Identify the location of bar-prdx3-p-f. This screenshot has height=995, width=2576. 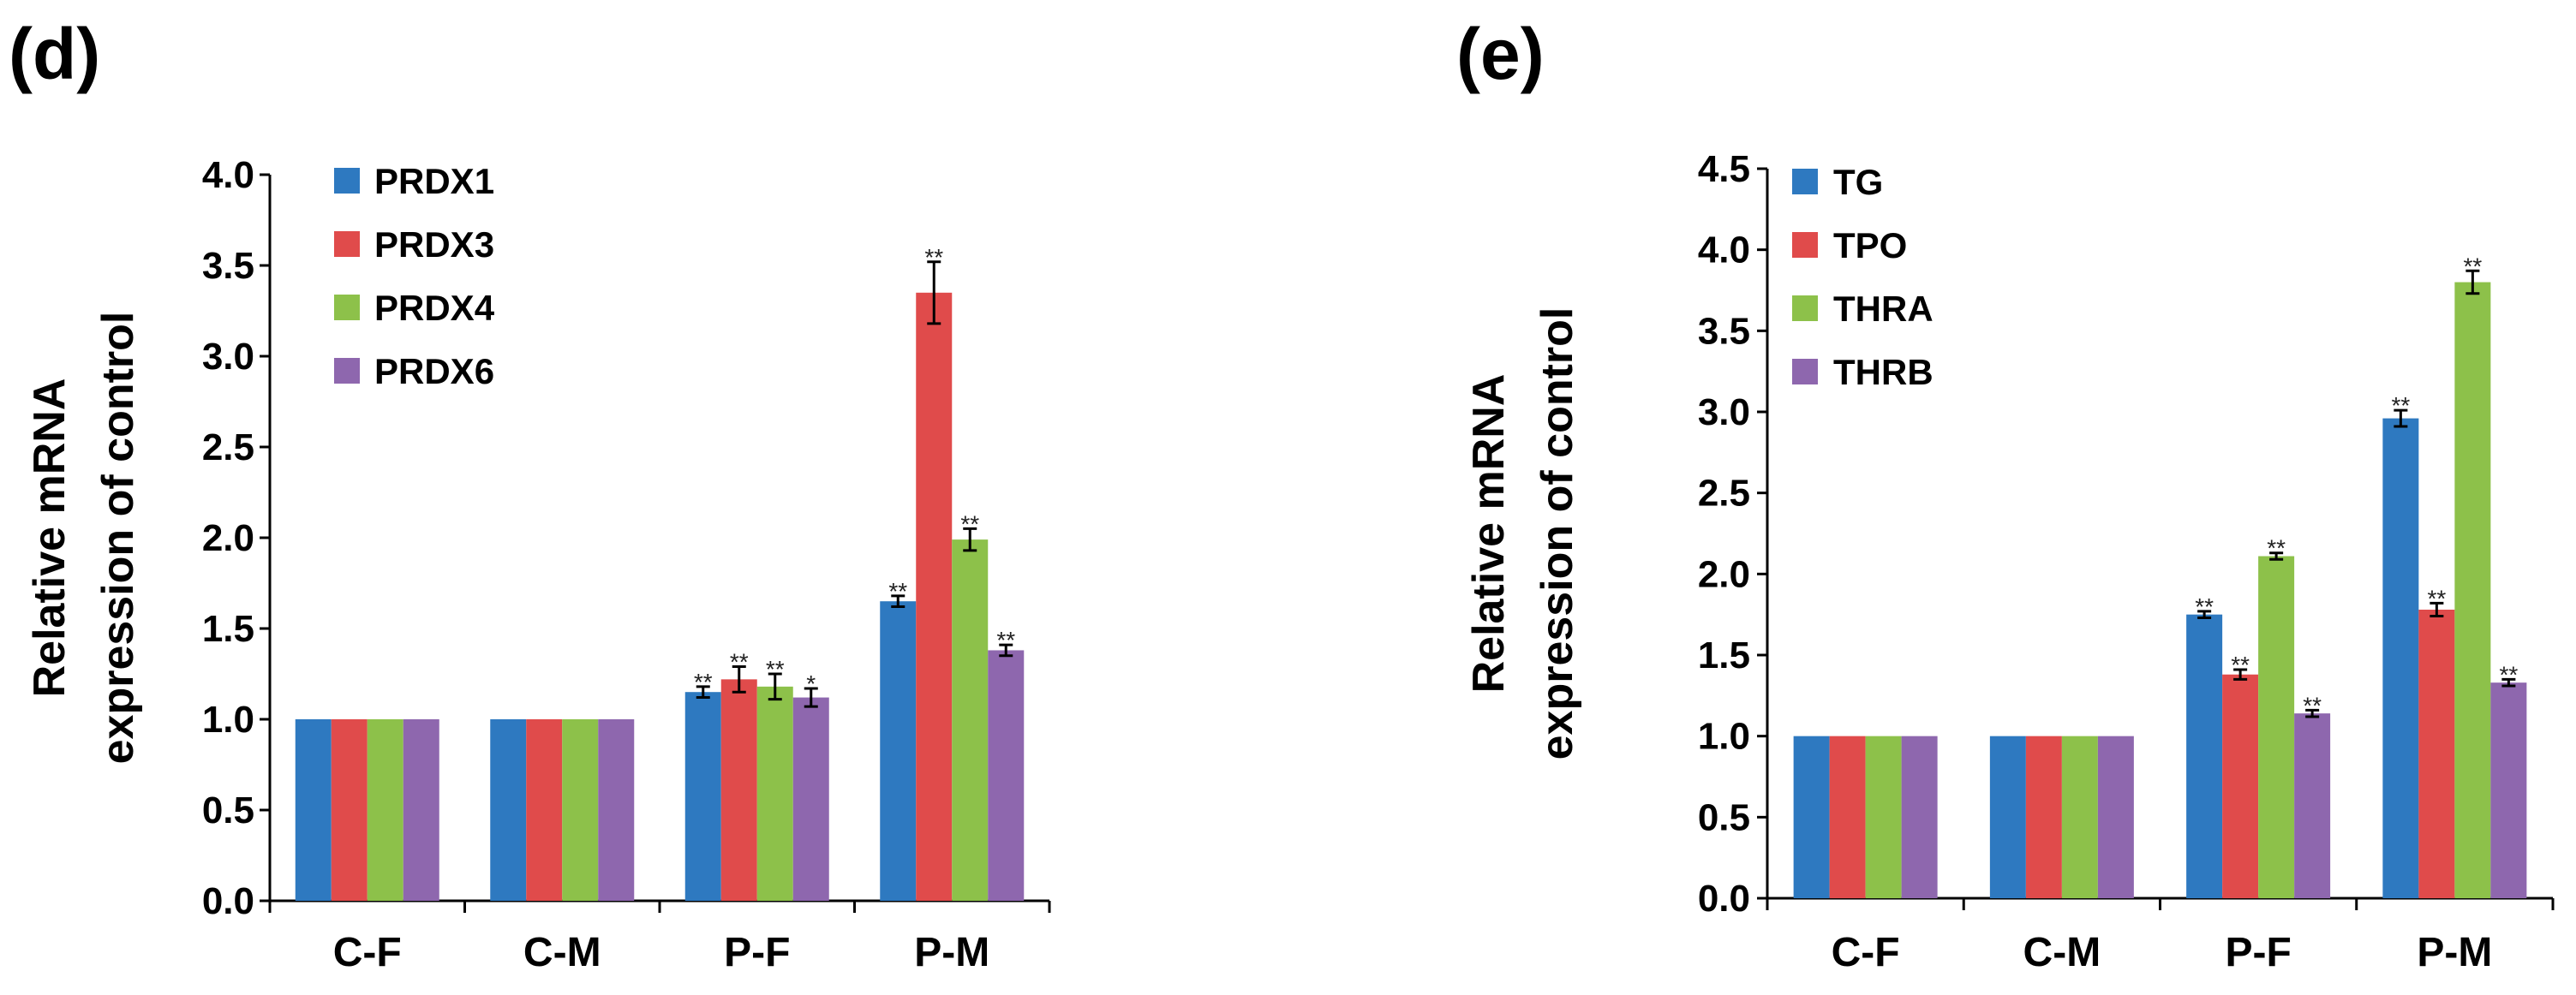
(738, 790).